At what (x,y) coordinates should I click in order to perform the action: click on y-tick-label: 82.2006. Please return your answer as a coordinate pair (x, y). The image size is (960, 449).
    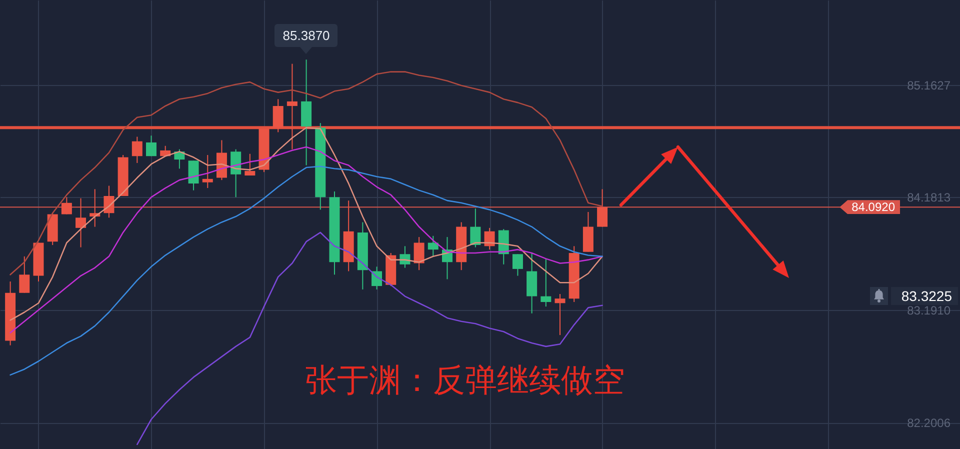
    Looking at the image, I should click on (929, 423).